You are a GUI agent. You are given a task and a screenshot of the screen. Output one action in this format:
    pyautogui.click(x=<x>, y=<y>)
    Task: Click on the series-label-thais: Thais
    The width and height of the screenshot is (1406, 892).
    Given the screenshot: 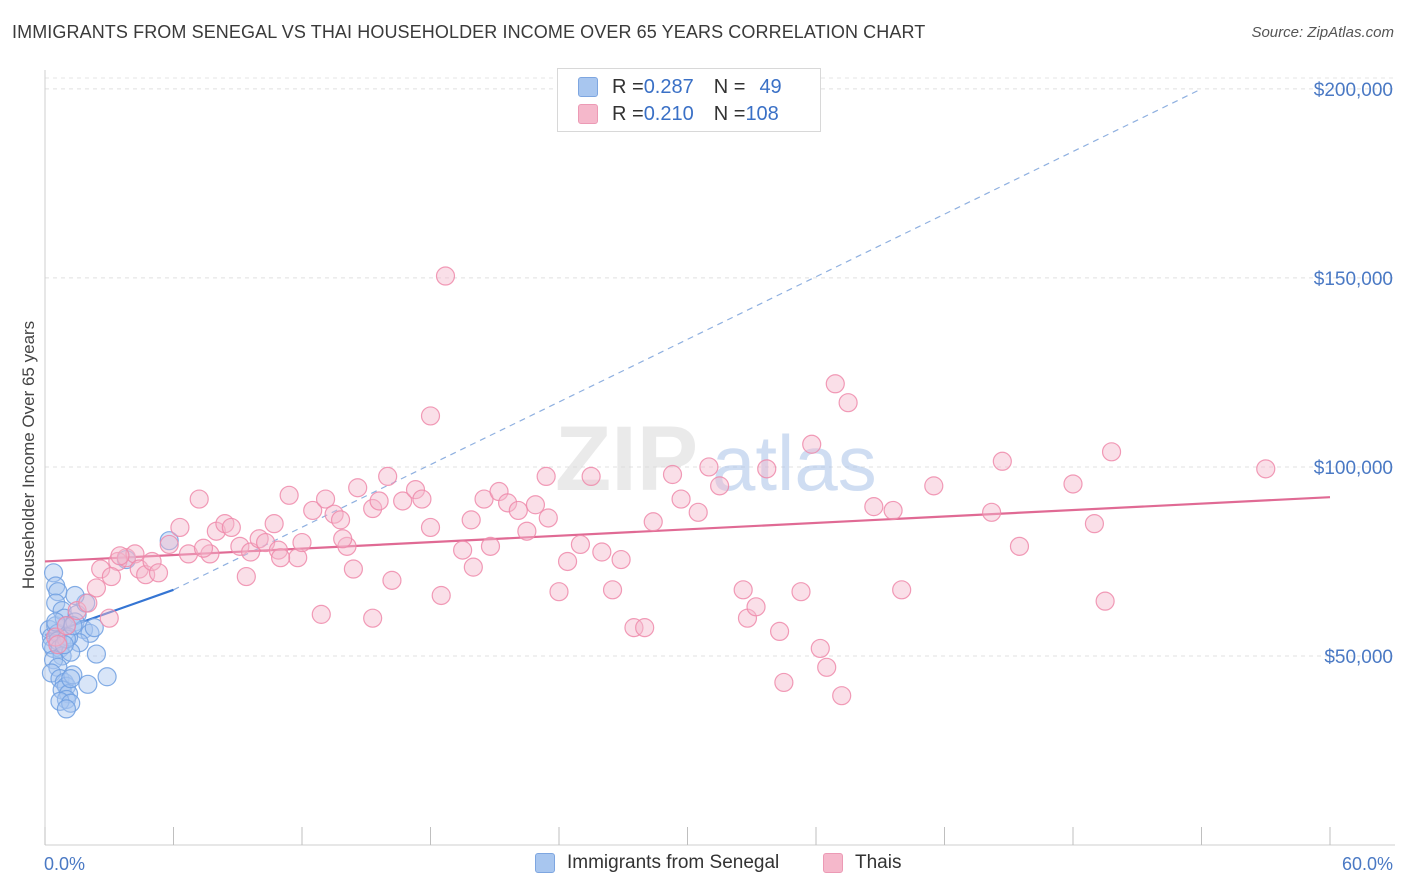 What is the action you would take?
    pyautogui.click(x=878, y=862)
    